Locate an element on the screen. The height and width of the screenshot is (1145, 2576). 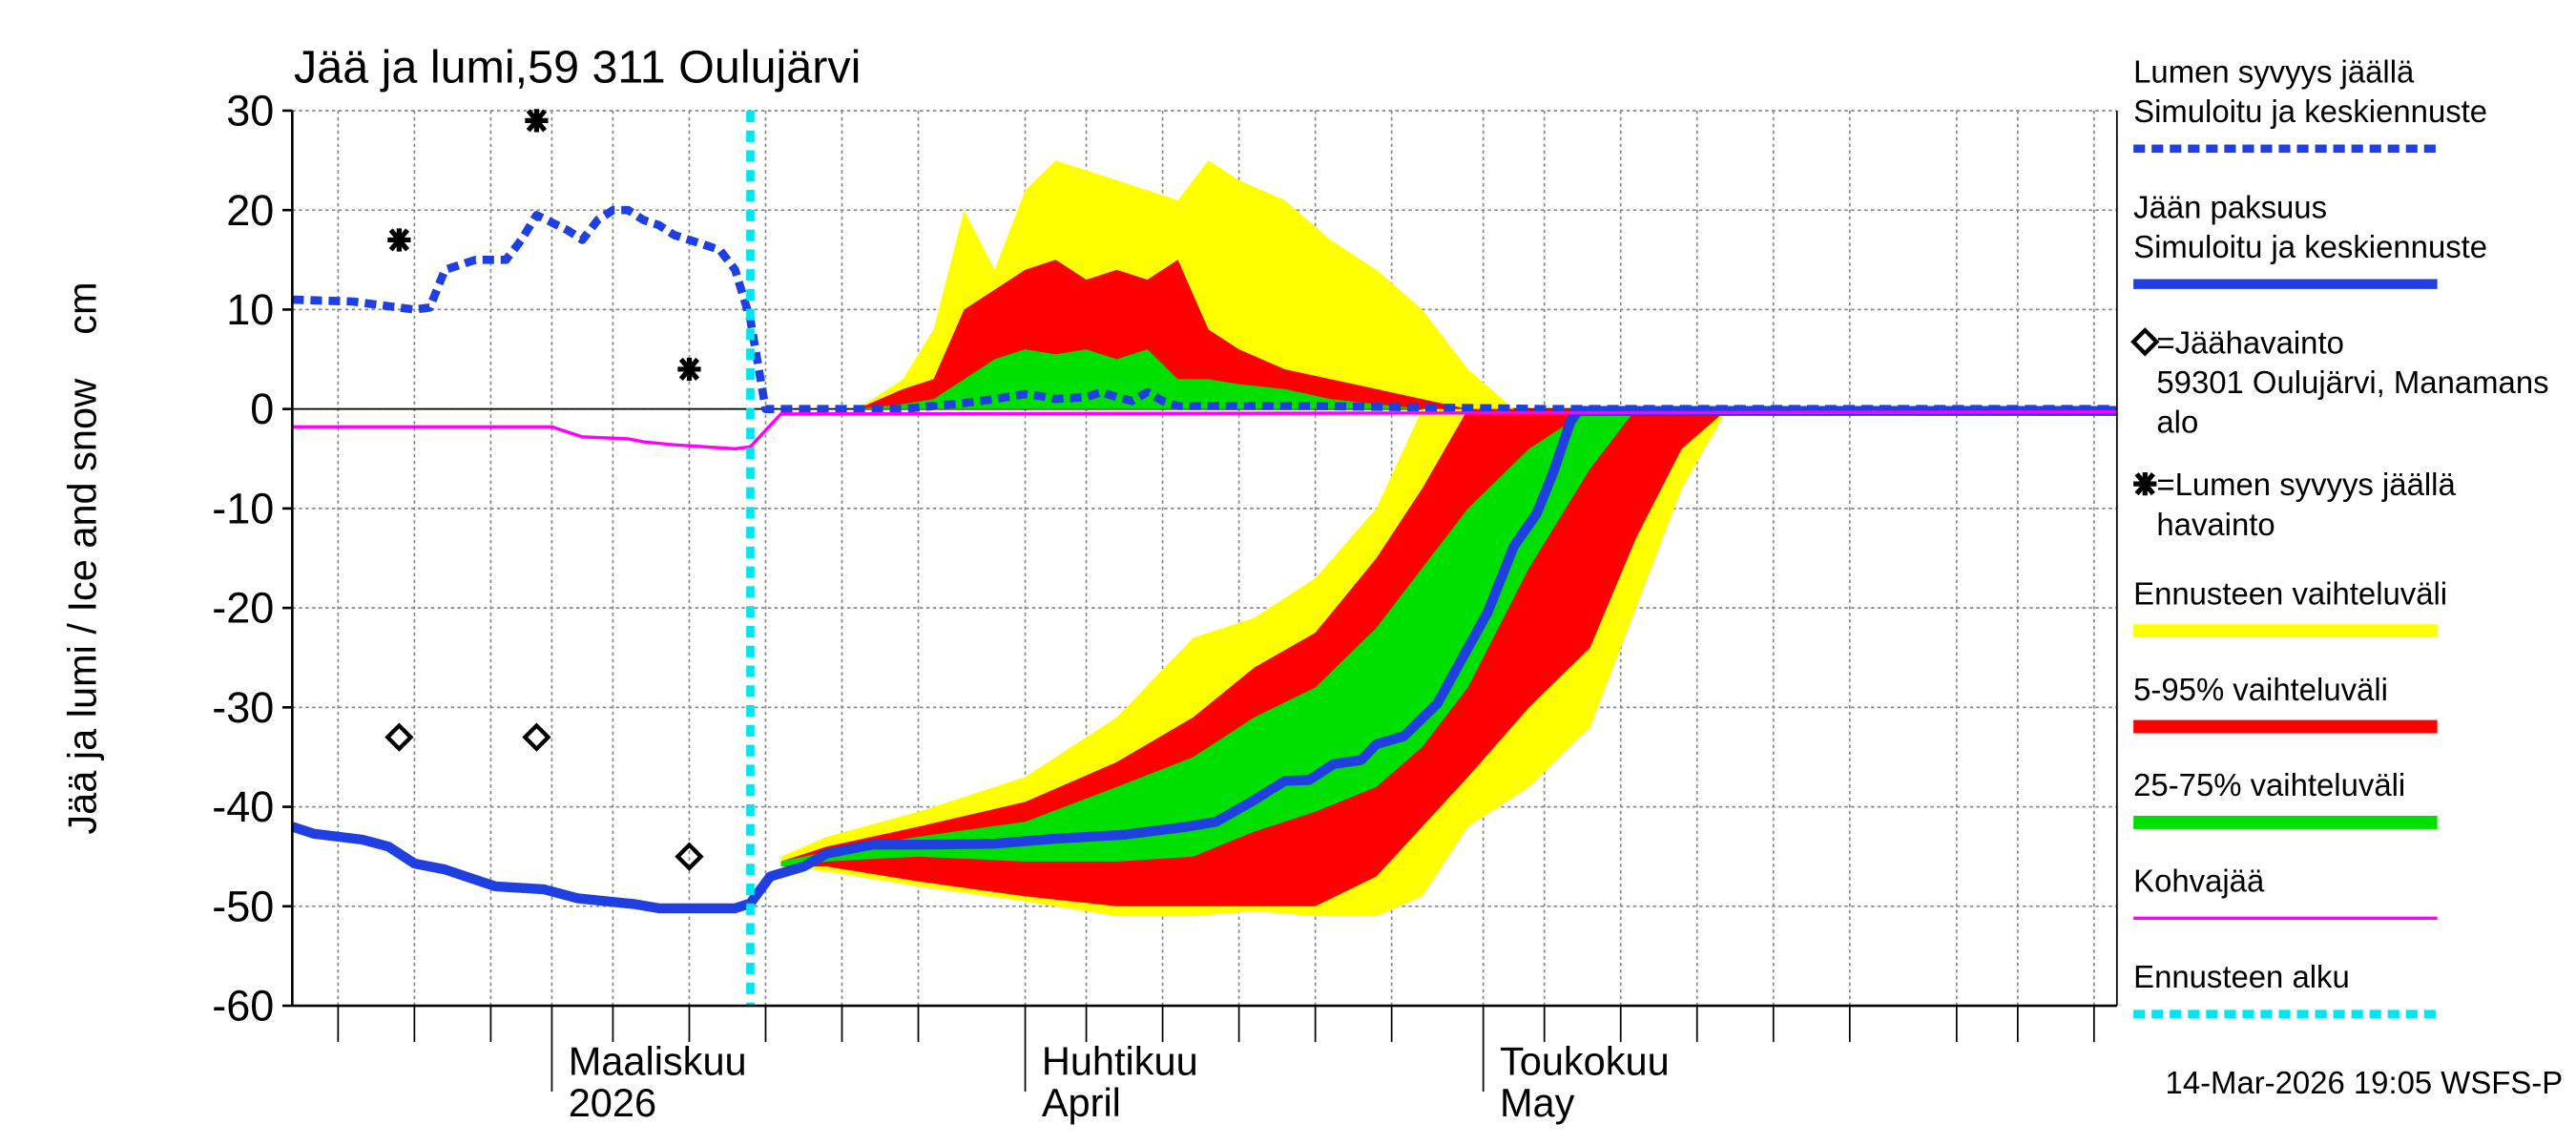
x-tick-label: April is located at coordinates (1081, 1103).